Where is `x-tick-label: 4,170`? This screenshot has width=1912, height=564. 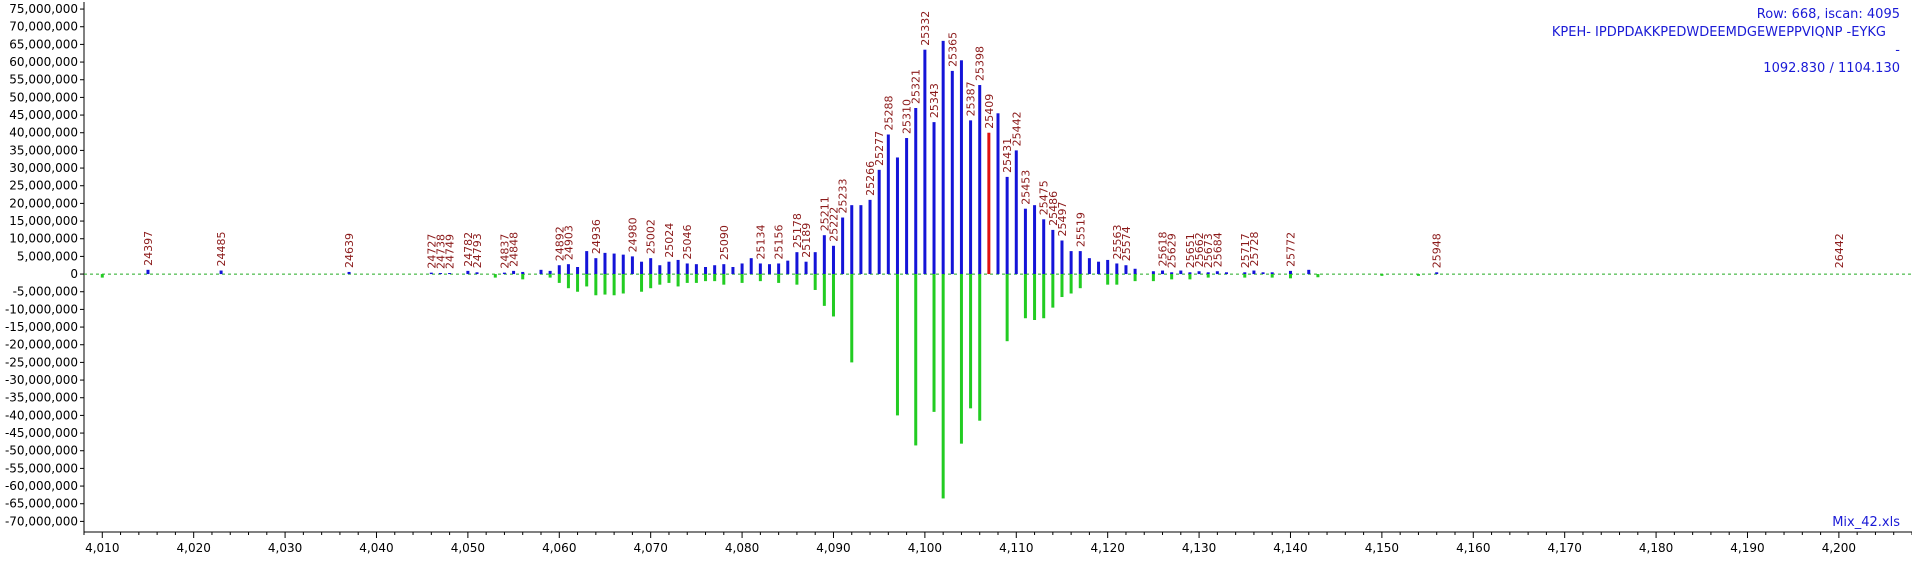 x-tick-label: 4,170 is located at coordinates (1565, 548).